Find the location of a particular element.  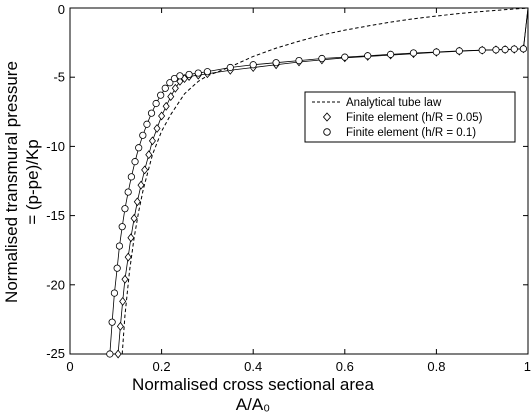

y-tick-label: -25 is located at coordinates (55, 353).